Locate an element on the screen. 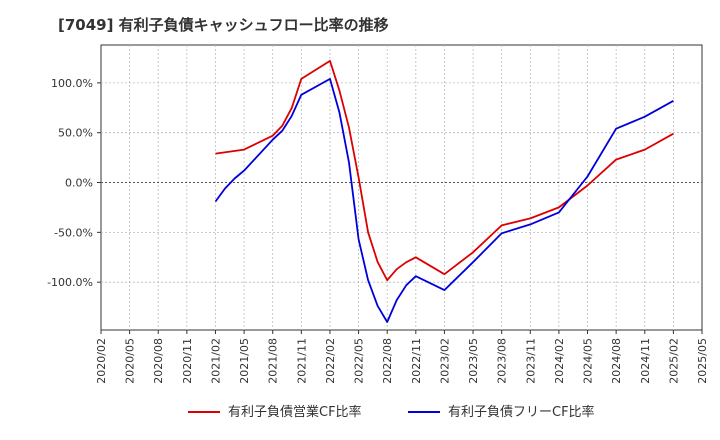 This screenshot has height=440, width=720. x-tick-label: 2020/05 is located at coordinates (130, 361).